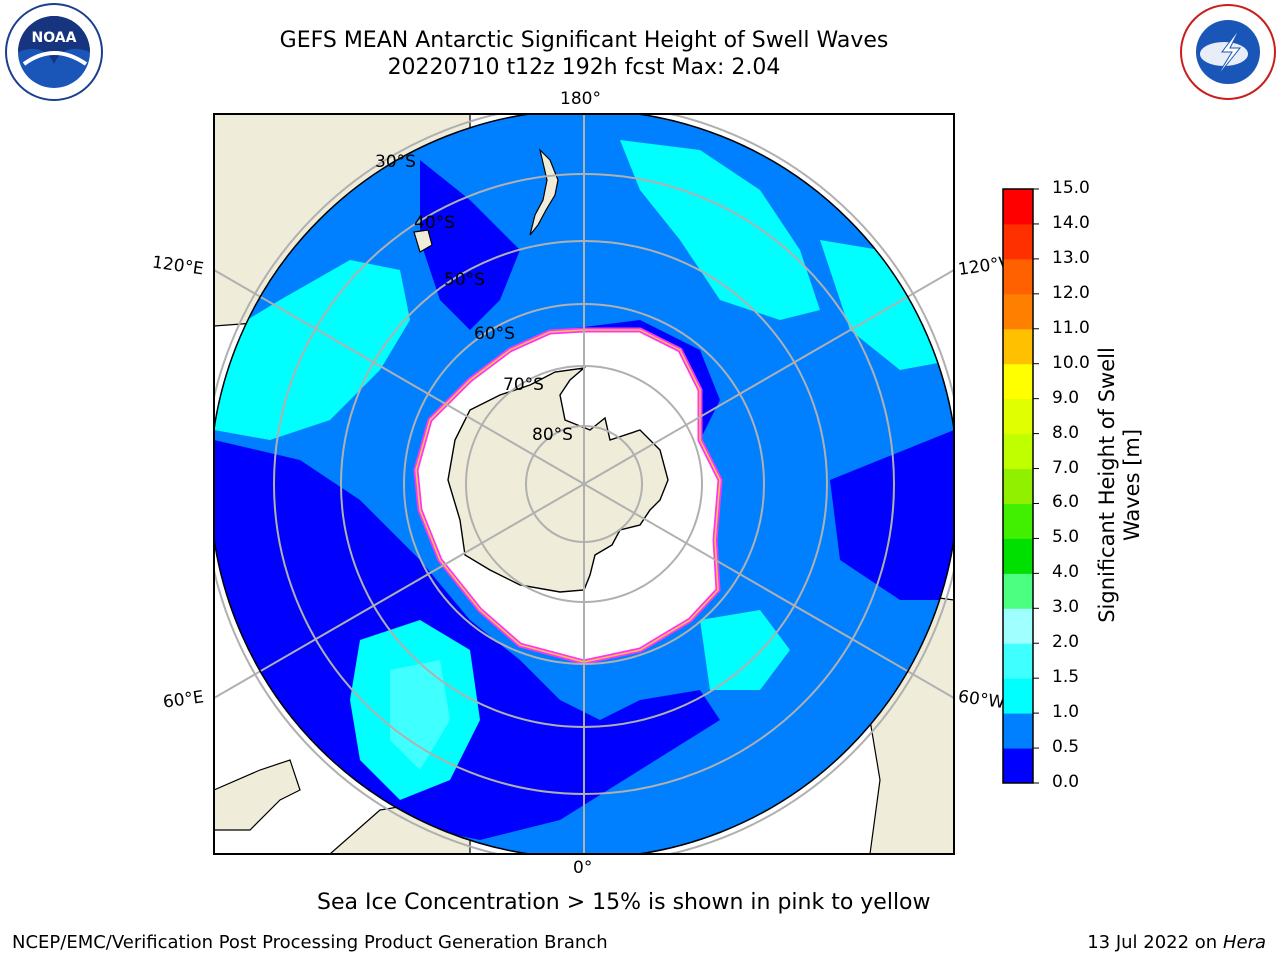  Describe the element at coordinates (523, 385) in the screenshot. I see `lat-label-70s: 70°S` at that location.